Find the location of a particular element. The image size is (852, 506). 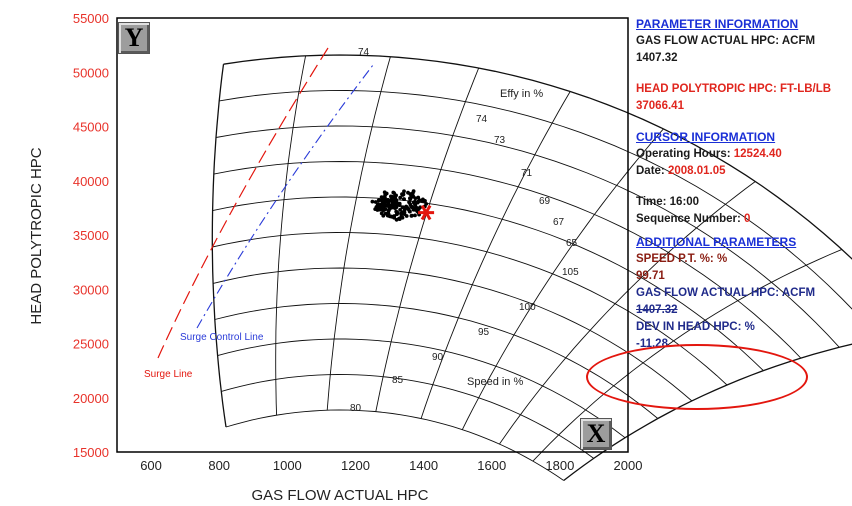

speed-value-label: 100 is located at coordinates (527, 307).